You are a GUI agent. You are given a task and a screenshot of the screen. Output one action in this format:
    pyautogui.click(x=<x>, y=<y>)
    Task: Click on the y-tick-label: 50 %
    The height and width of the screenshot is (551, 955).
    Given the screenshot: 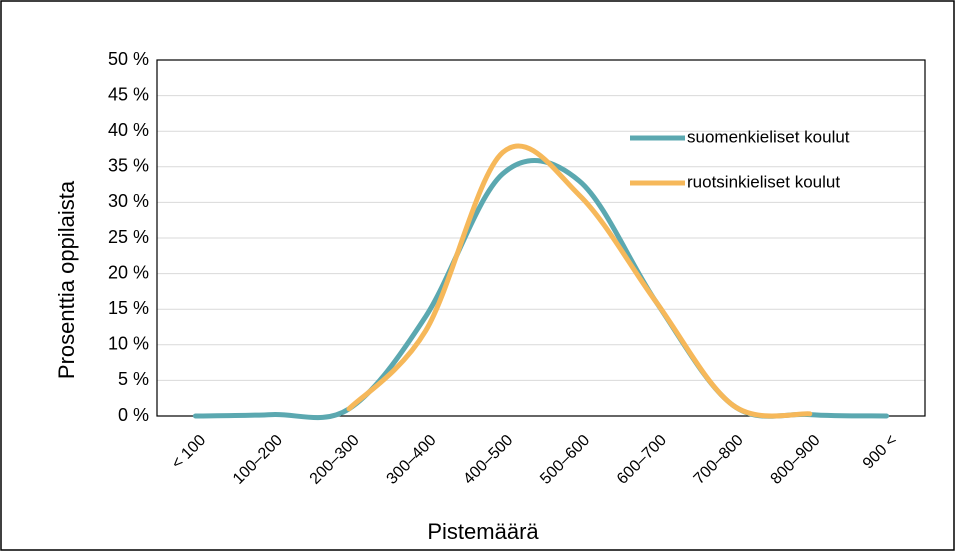 What is the action you would take?
    pyautogui.click(x=128, y=59)
    